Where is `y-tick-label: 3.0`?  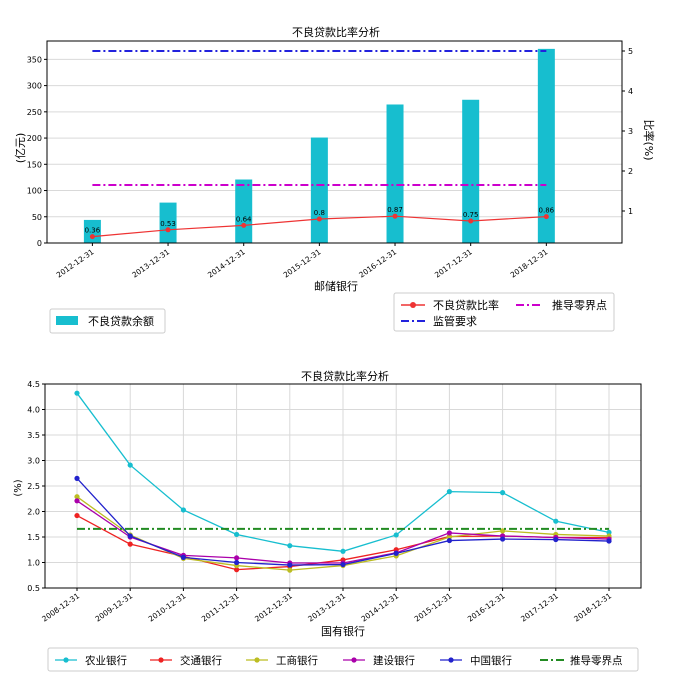
y-tick-label: 3.0 is located at coordinates (33, 461).